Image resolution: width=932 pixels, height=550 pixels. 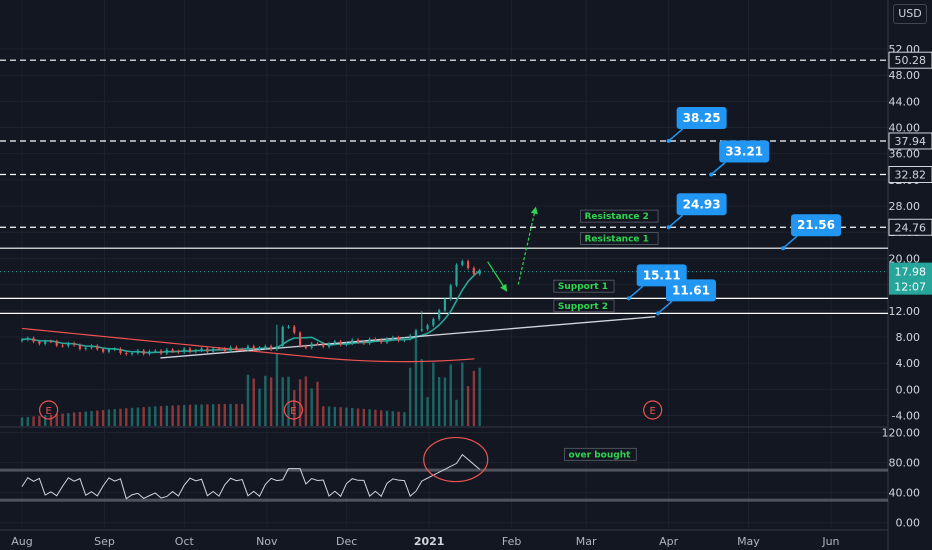 What do you see at coordinates (104, 541) in the screenshot?
I see `time-tick-label: Sep` at bounding box center [104, 541].